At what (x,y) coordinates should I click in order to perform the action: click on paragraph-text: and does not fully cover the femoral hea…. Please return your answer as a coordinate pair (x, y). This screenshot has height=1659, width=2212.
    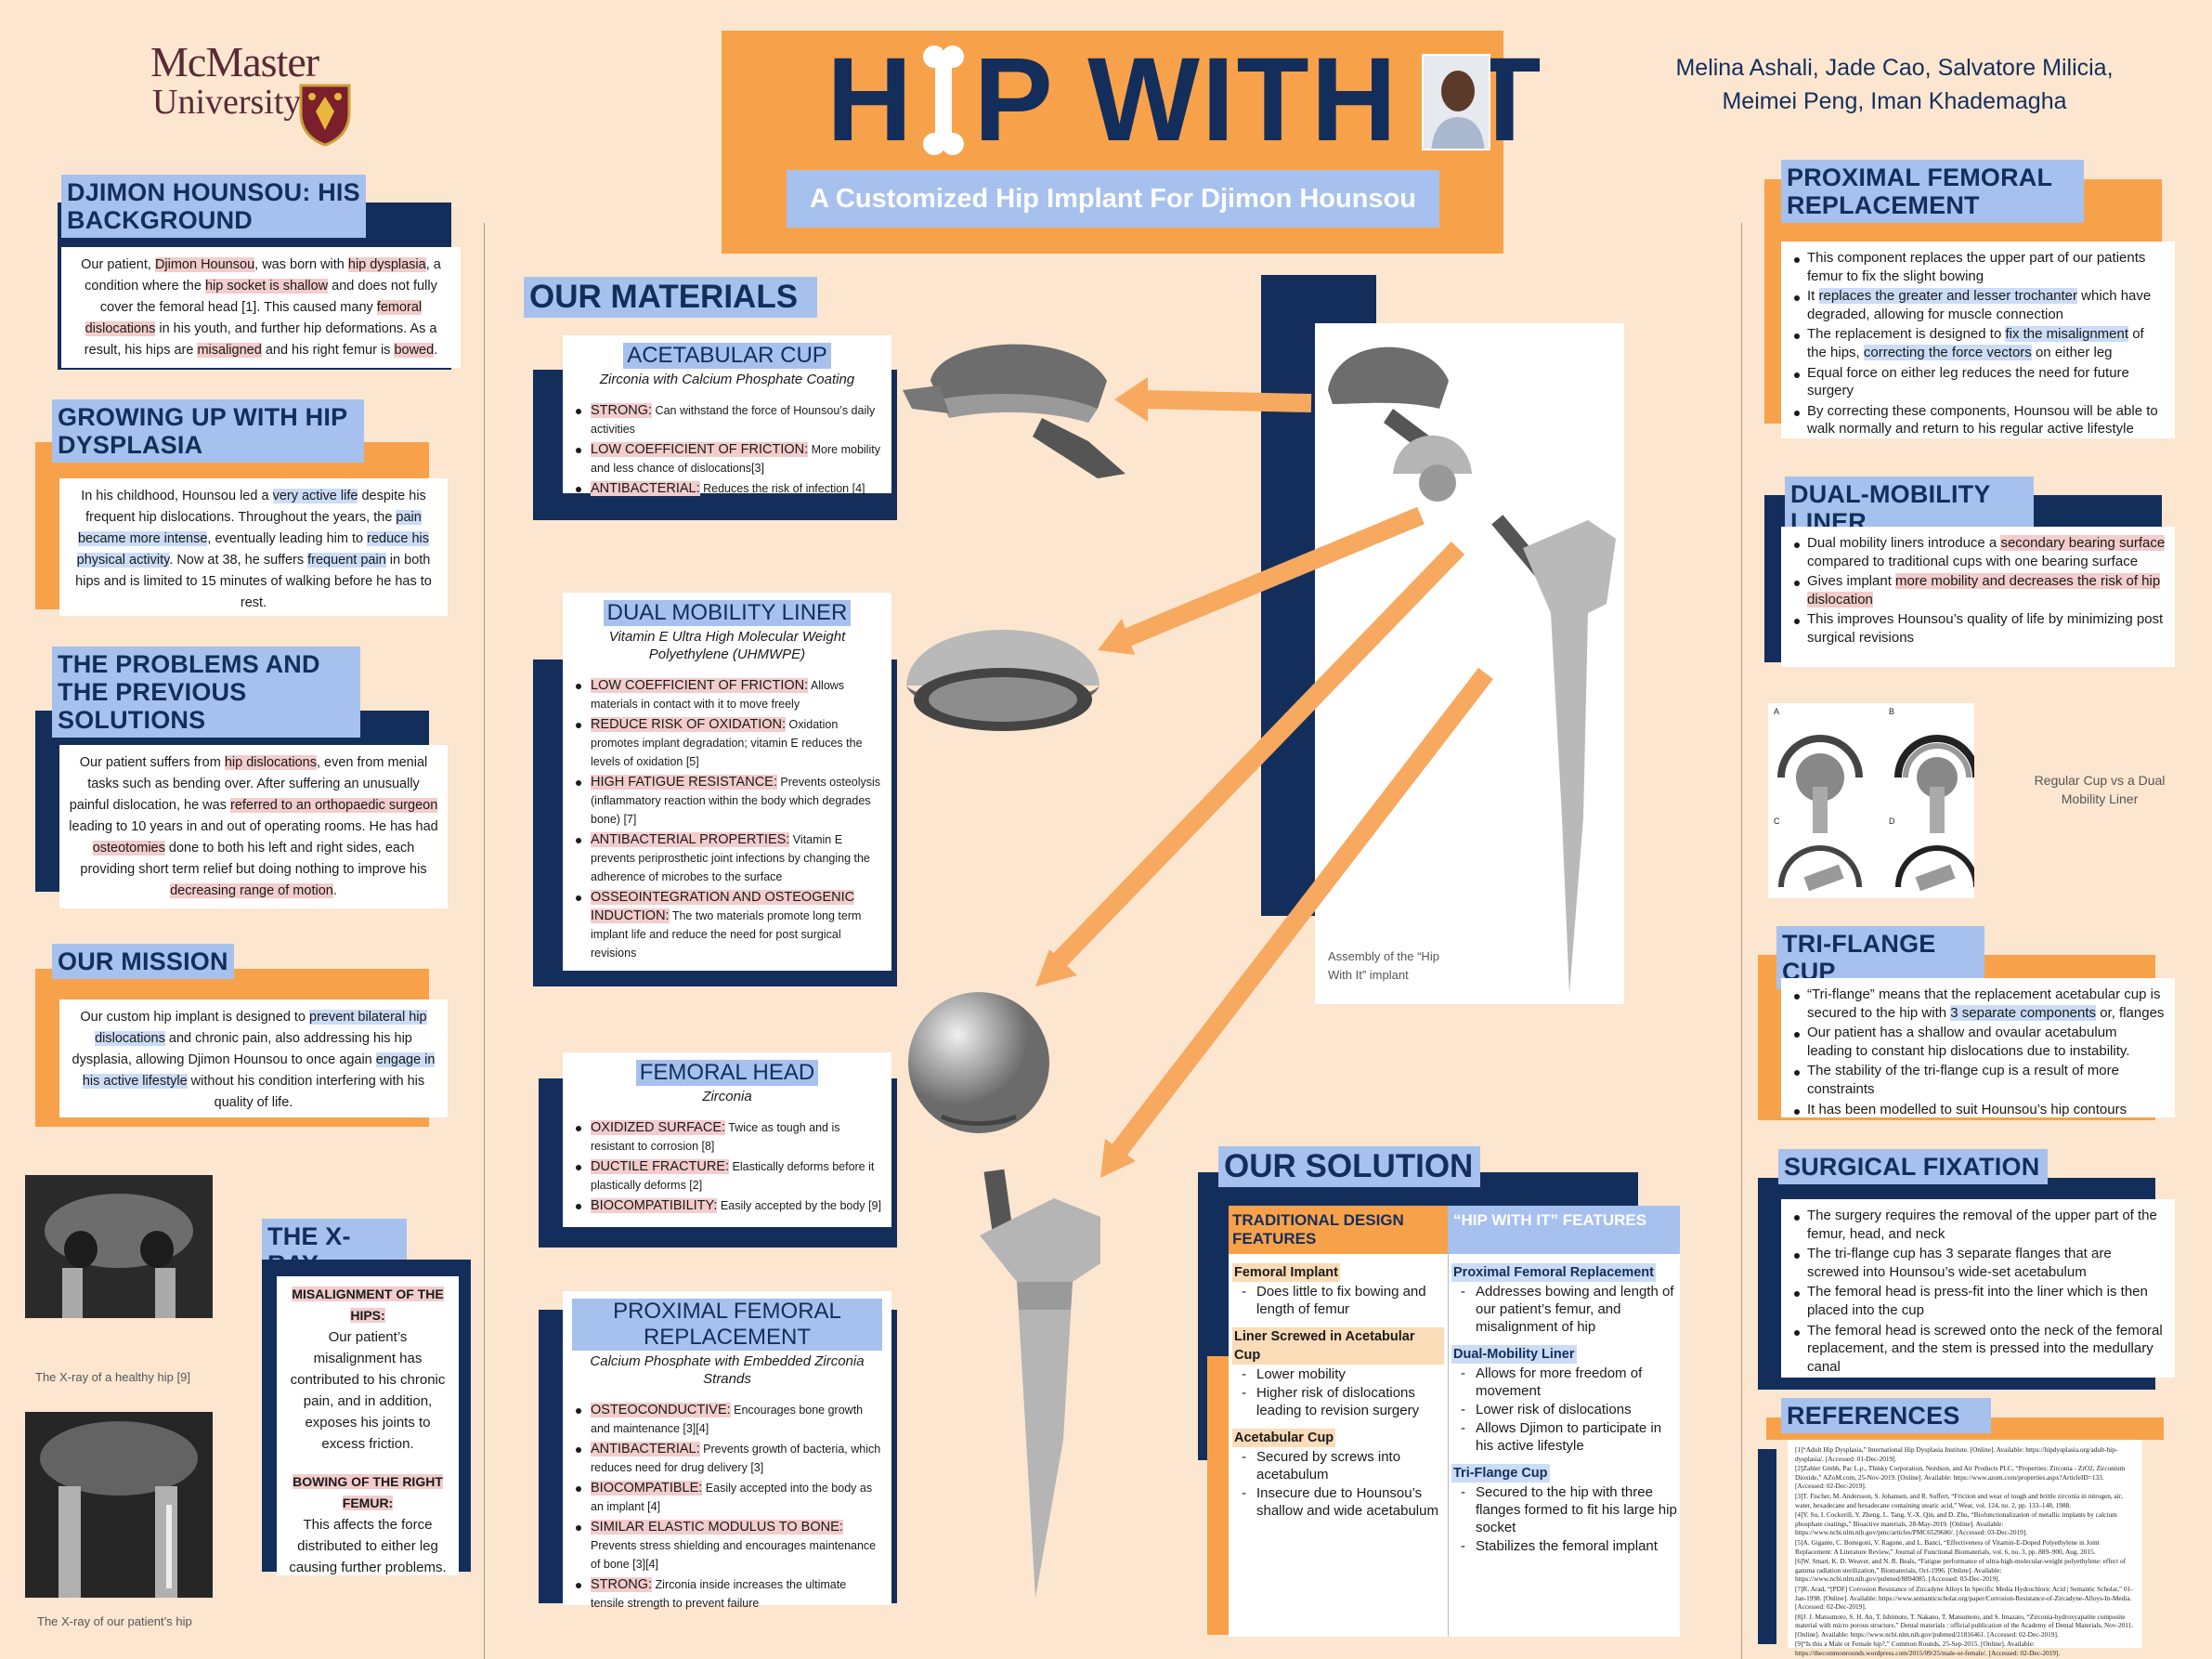
    Looking at the image, I should click on (268, 297).